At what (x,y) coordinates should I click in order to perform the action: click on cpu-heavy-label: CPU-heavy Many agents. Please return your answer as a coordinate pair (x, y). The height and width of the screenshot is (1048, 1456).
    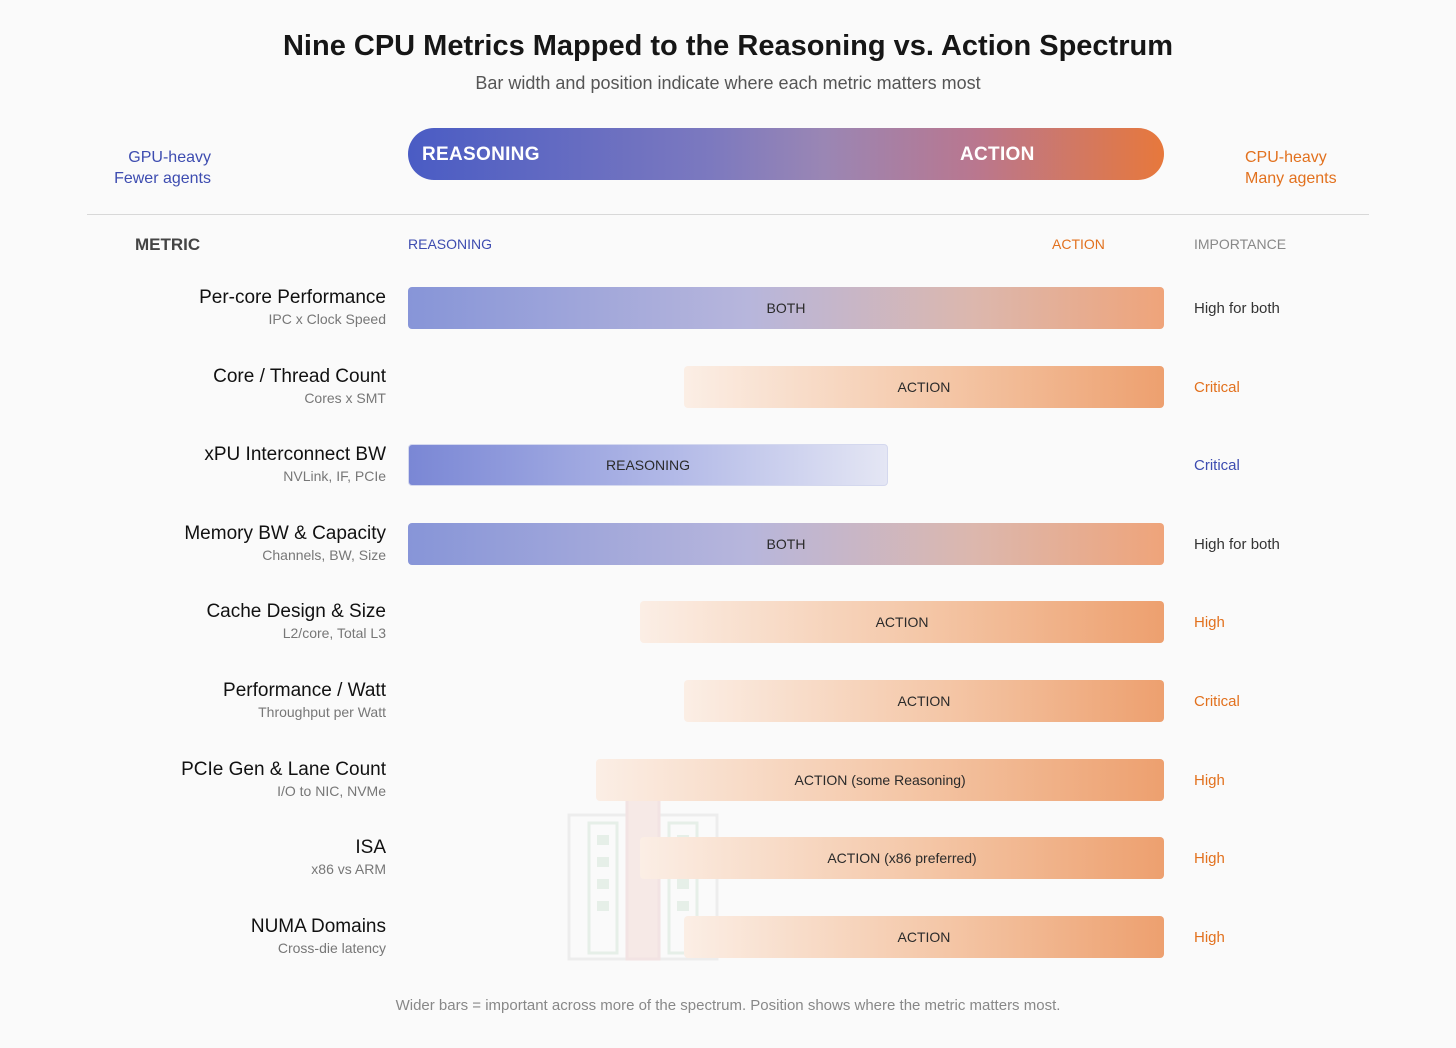
    Looking at the image, I should click on (1315, 168).